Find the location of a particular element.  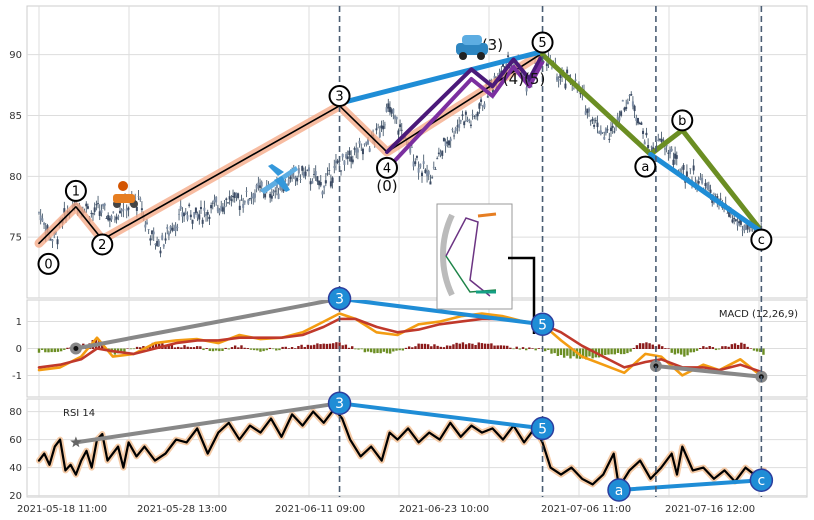

macd-marker-circle is located at coordinates (339, 298).